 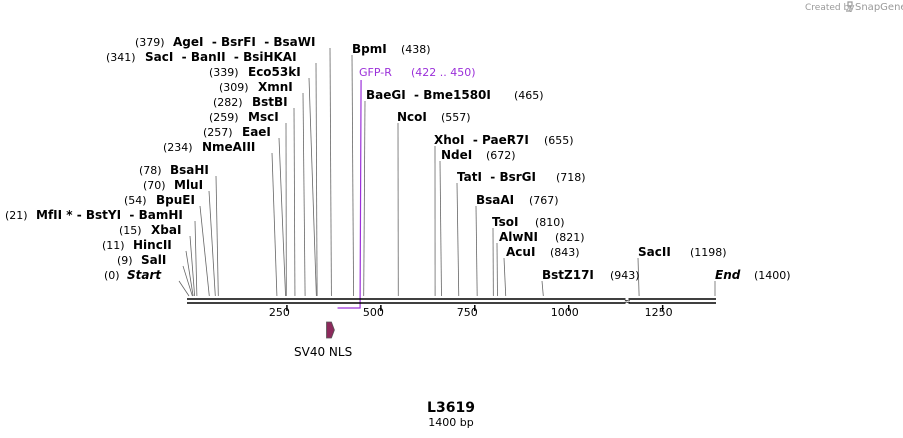 I want to click on site-pos-ndei: (672), so click(x=501, y=155).